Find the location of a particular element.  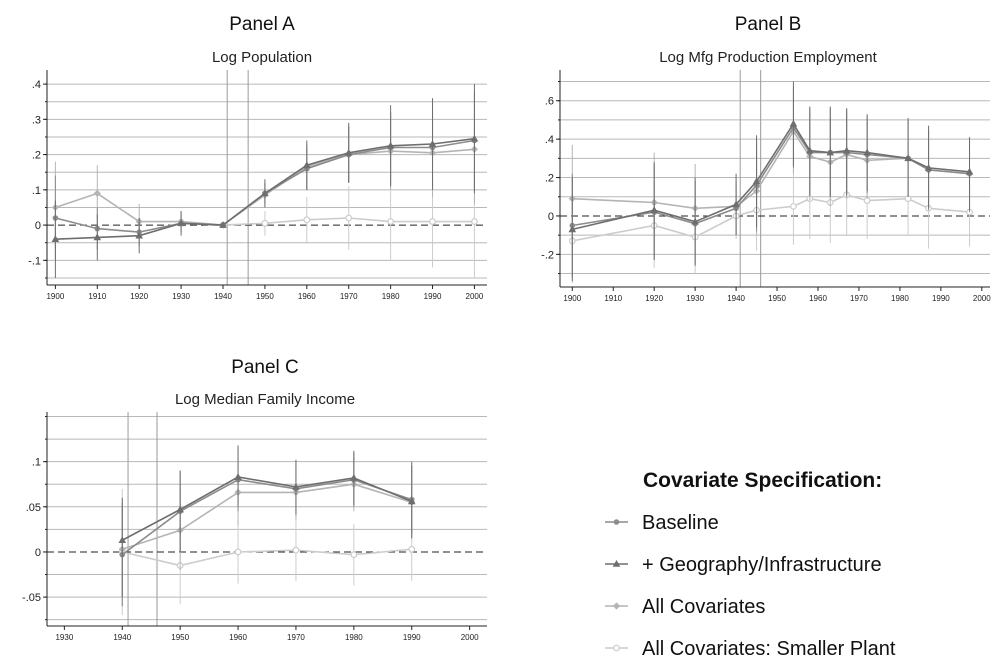

y-tick-label: .2 is located at coordinates (36, 156).